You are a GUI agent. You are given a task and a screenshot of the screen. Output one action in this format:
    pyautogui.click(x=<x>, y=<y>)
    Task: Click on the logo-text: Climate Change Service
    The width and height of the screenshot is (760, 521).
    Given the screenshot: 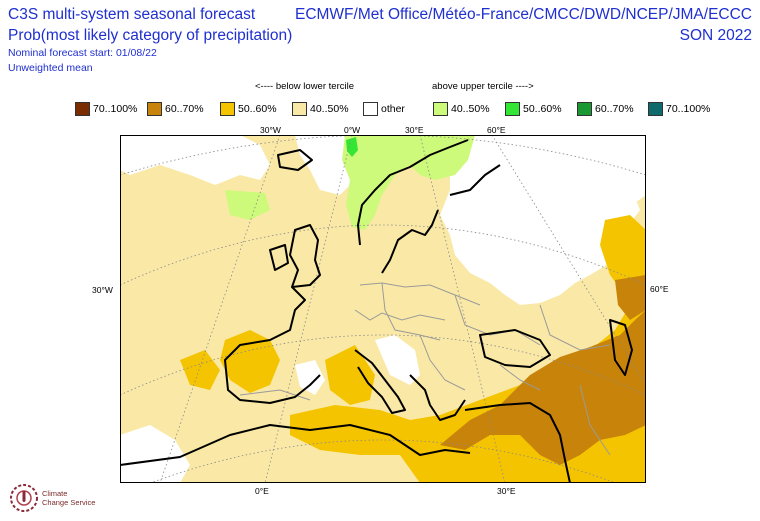 What is the action you would take?
    pyautogui.click(x=68, y=498)
    